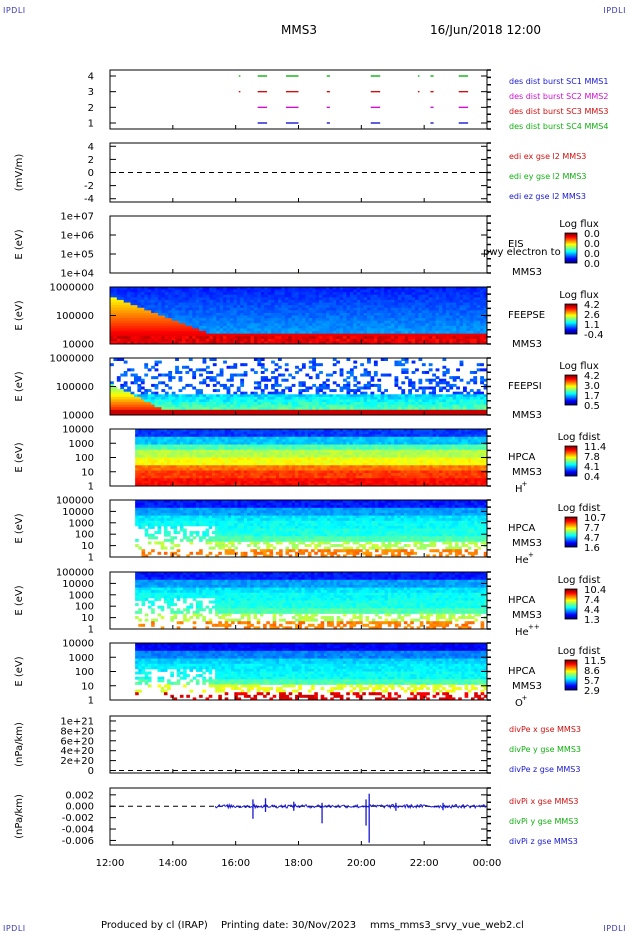  Describe the element at coordinates (571, 309) in the screenshot. I see `feepse-colorbar-cell` at that location.